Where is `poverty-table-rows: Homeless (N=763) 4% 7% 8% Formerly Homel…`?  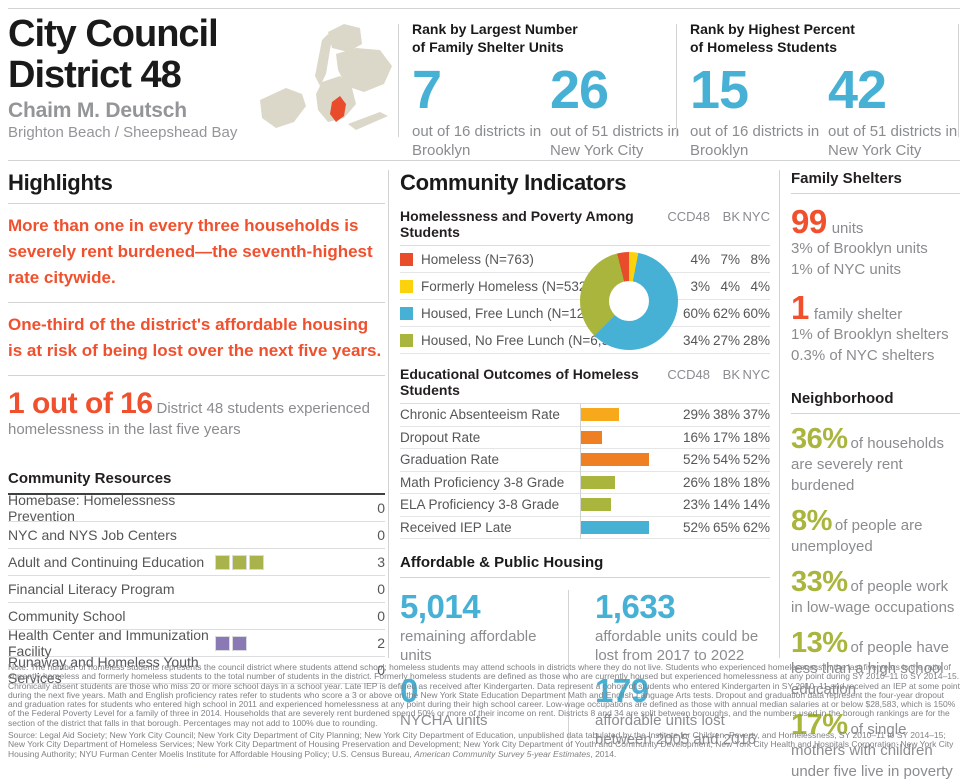
poverty-table-rows: Homeless (N=763) 4% 7% 8% Formerly Homel… is located at coordinates (585, 299).